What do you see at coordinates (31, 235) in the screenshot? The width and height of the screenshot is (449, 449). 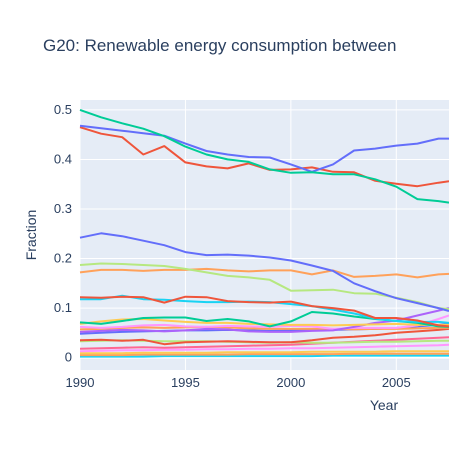 I see `y-axis-label: Fraction` at bounding box center [31, 235].